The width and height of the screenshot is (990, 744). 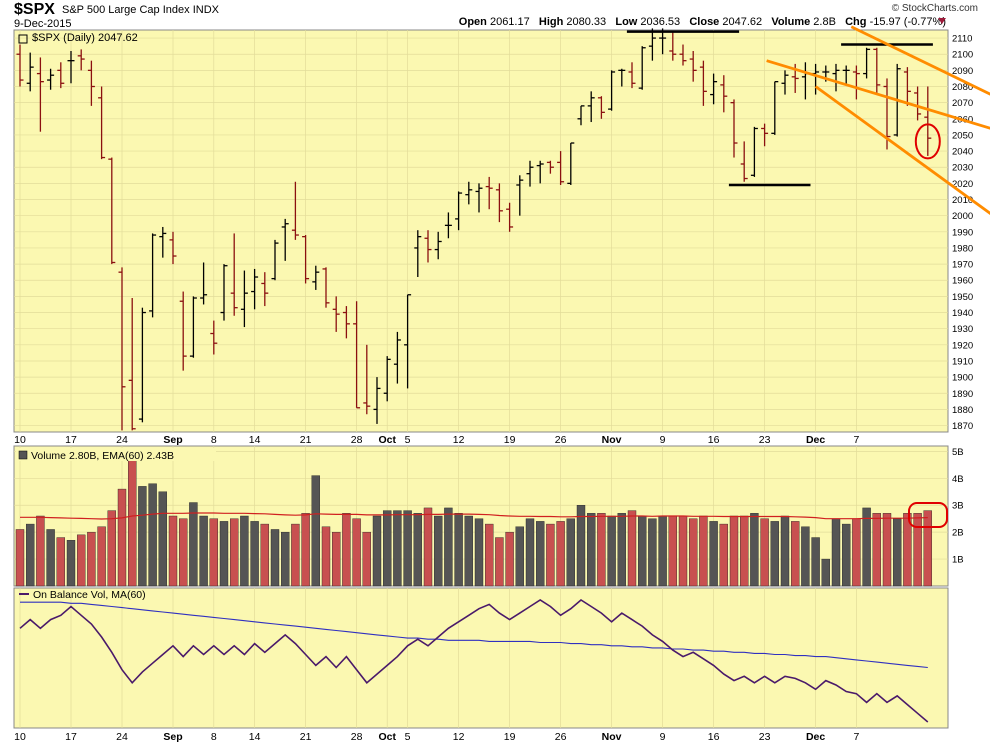 I want to click on x-tick-label: 9, so click(x=663, y=440).